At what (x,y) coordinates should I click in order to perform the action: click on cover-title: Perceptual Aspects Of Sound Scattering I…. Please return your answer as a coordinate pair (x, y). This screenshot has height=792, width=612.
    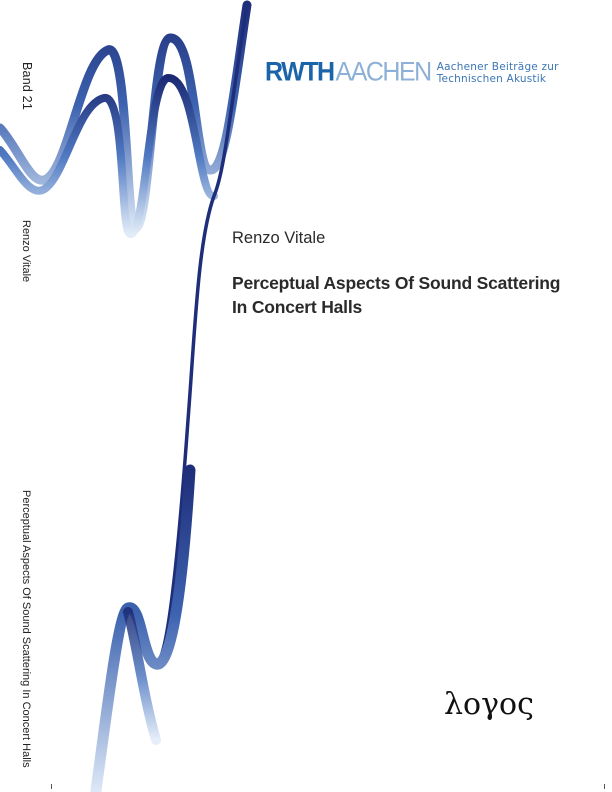
    Looking at the image, I should click on (396, 295).